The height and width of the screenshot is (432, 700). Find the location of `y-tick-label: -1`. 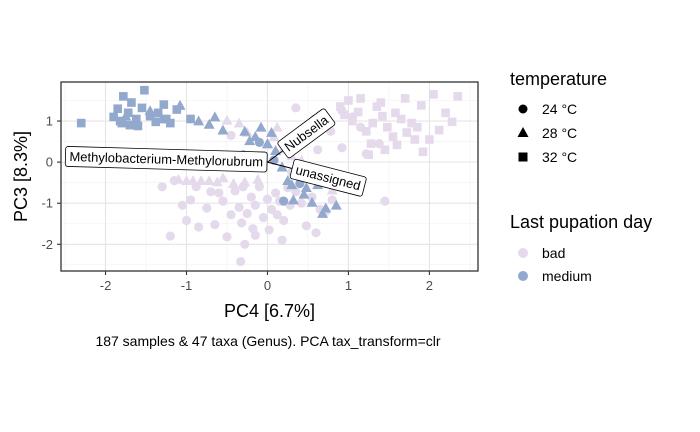

y-tick-label: -1 is located at coordinates (47, 203).